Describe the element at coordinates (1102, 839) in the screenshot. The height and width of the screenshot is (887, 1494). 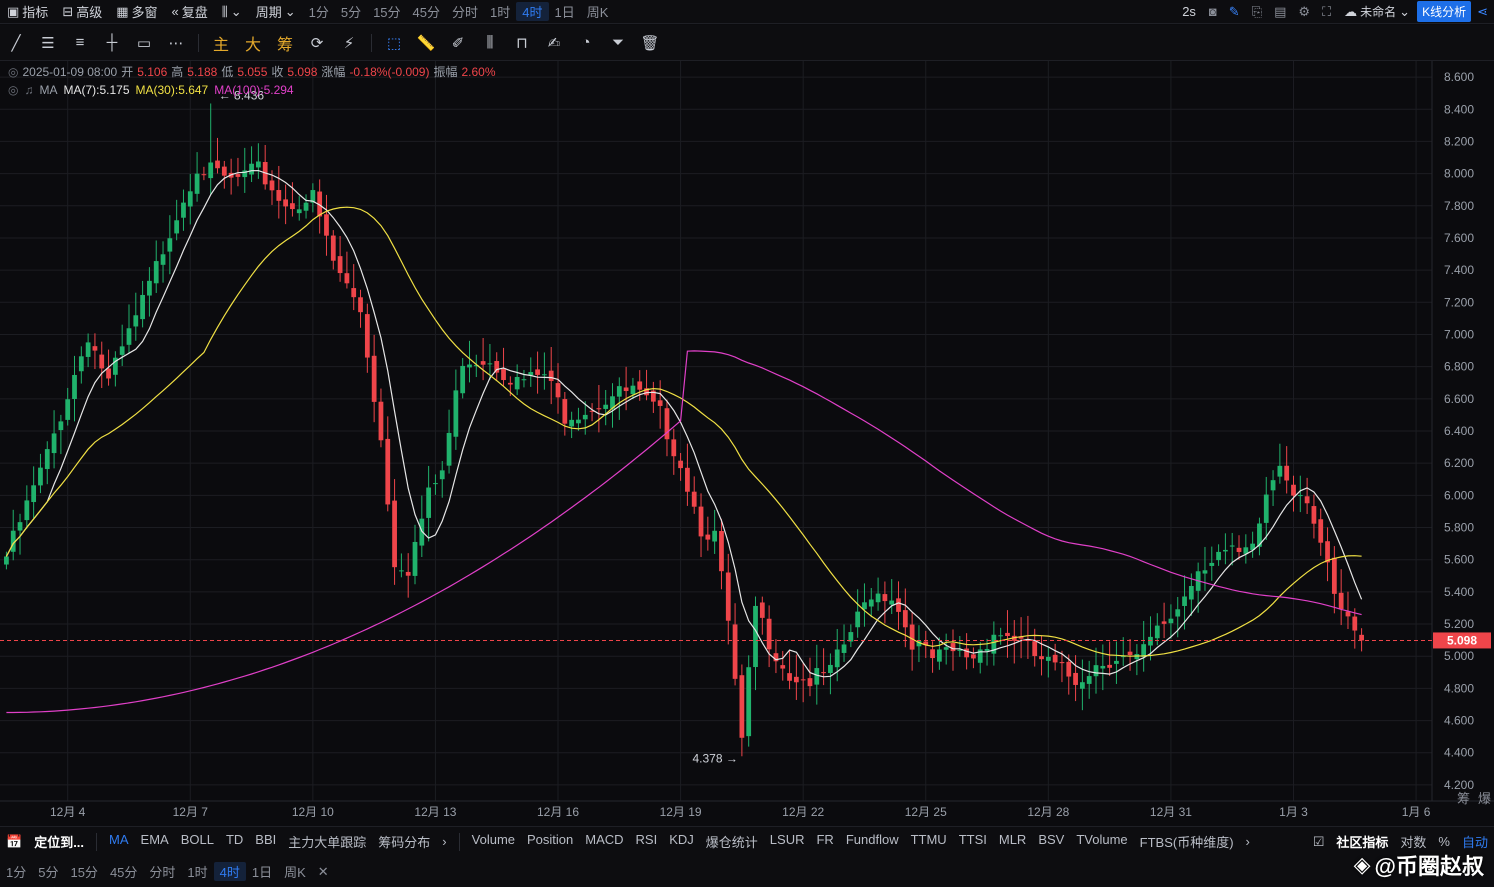
I see `sub-indicator-13: TVolume` at that location.